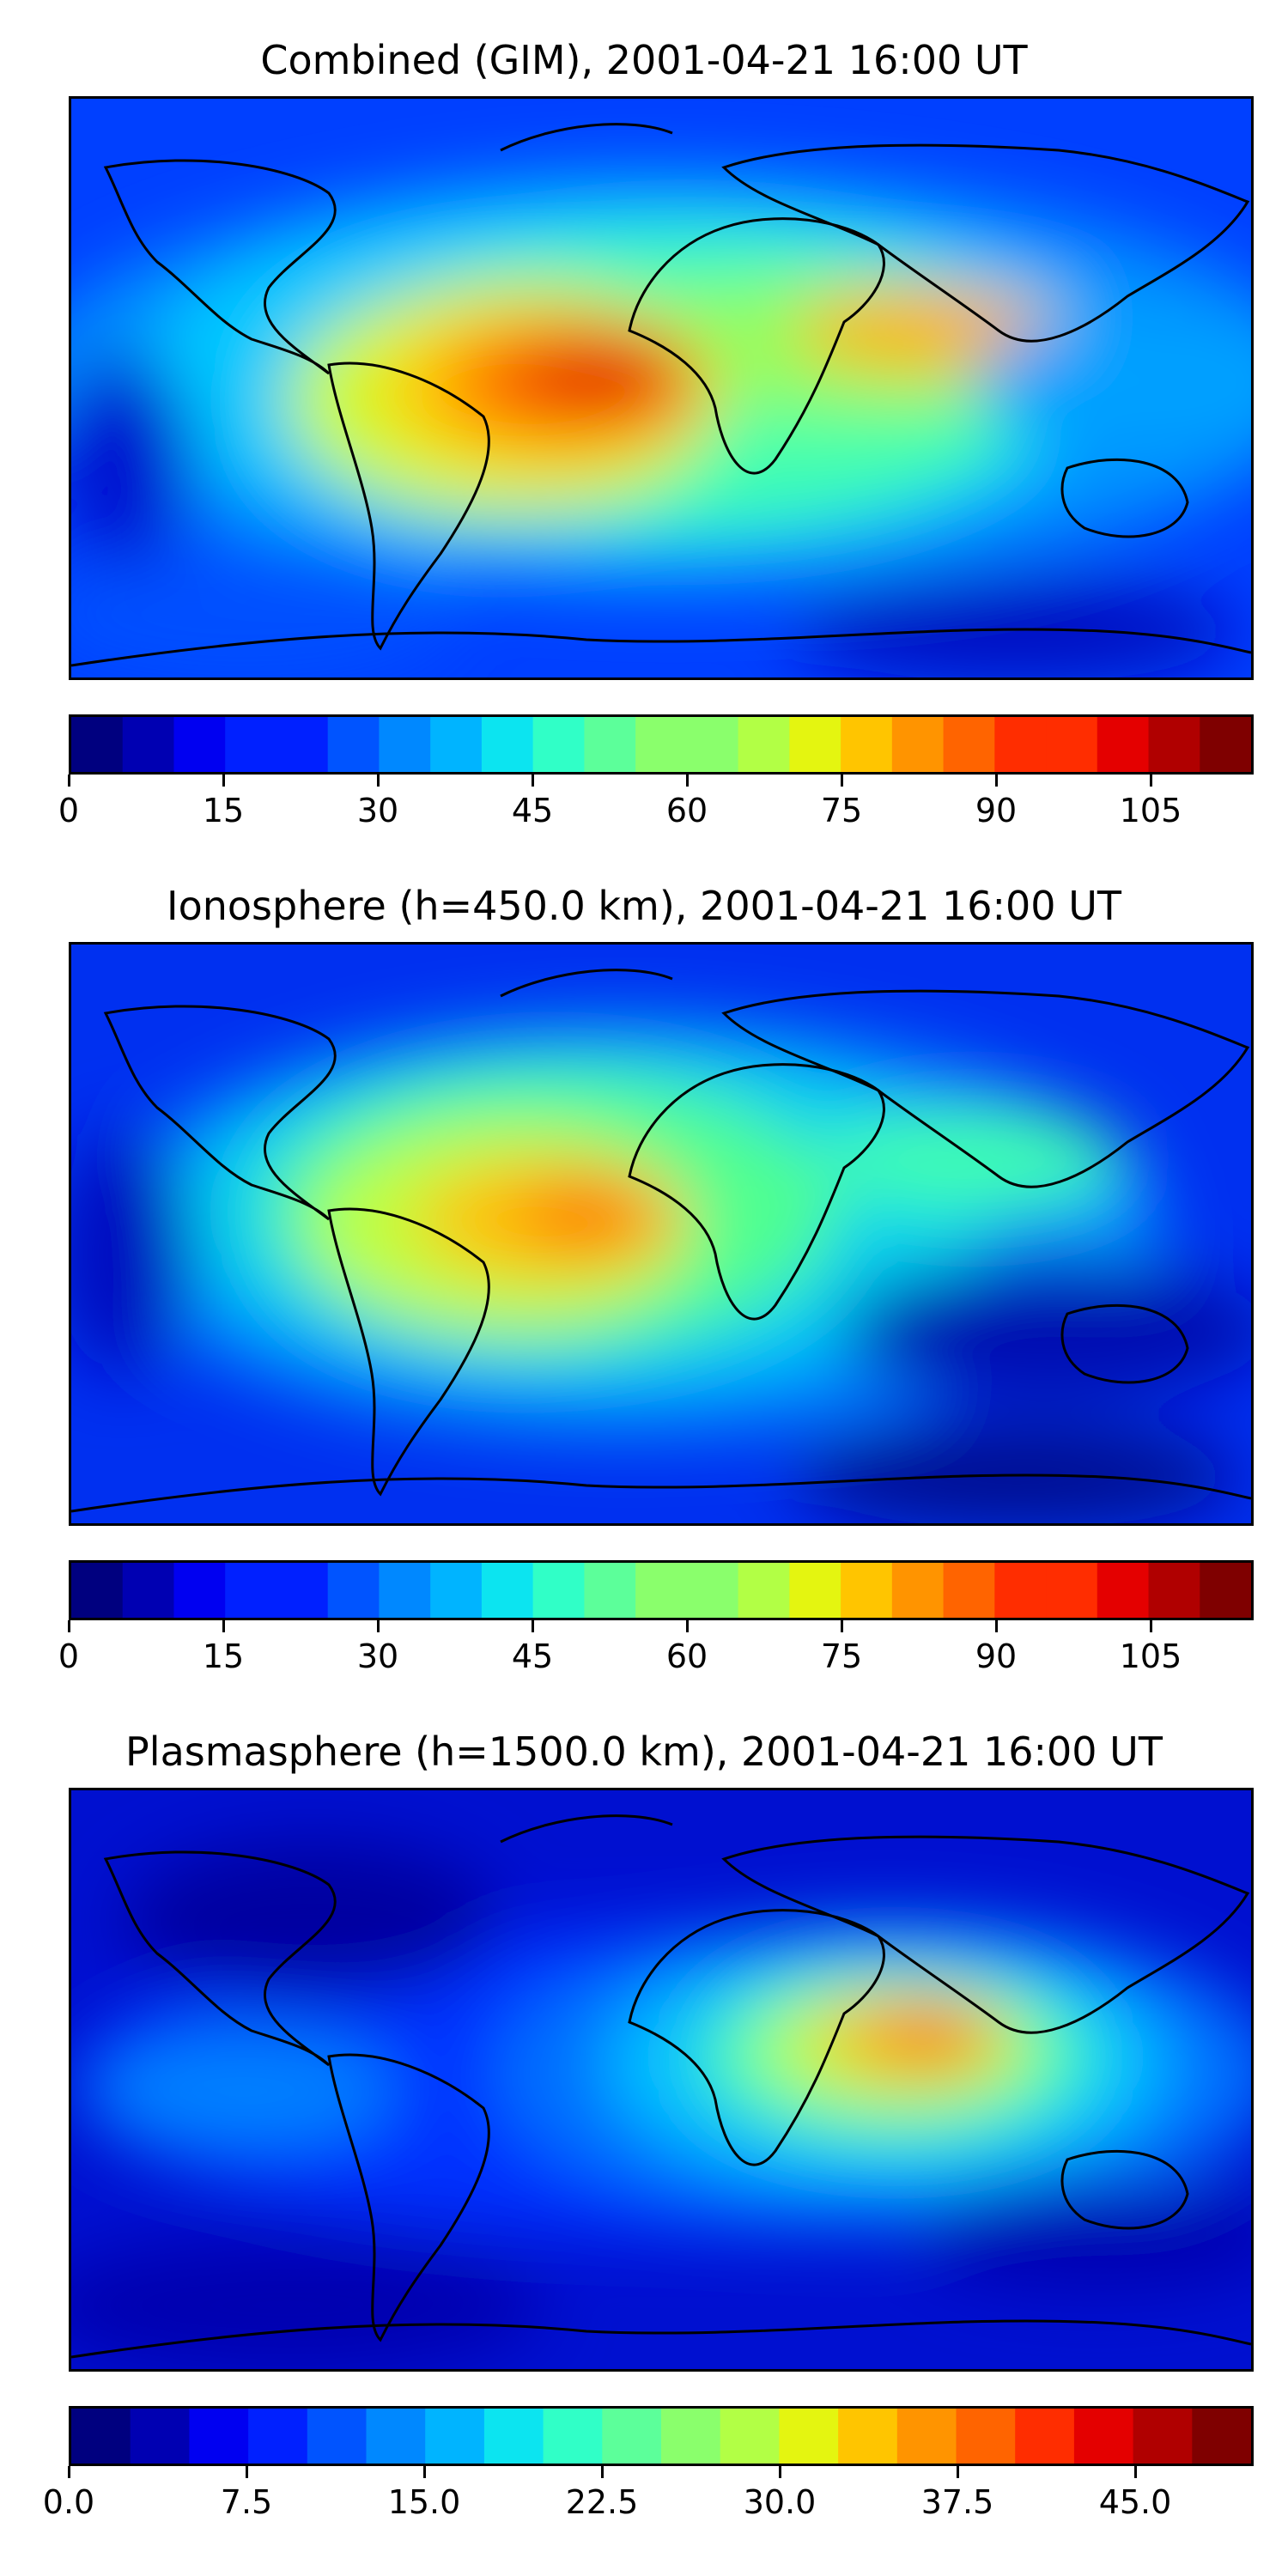 The image size is (1288, 2576). I want to click on tick-label: 7.5, so click(247, 2502).